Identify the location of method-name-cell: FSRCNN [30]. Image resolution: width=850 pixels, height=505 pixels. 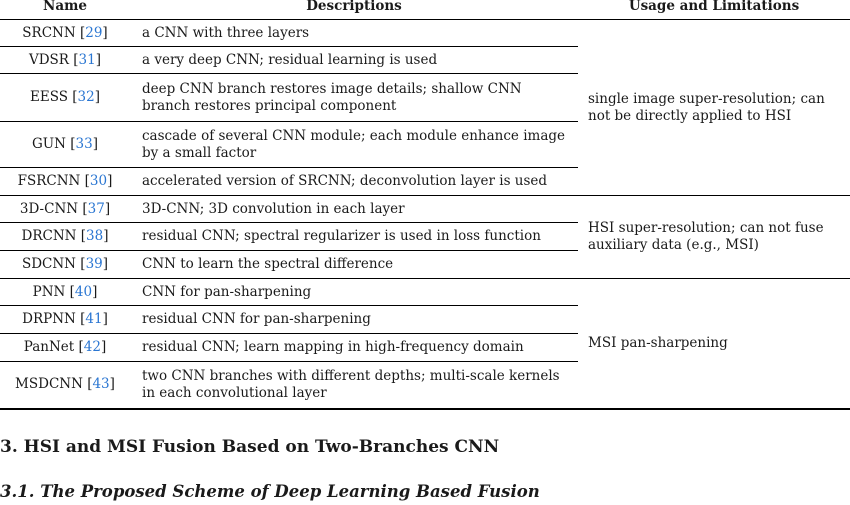
(65, 181).